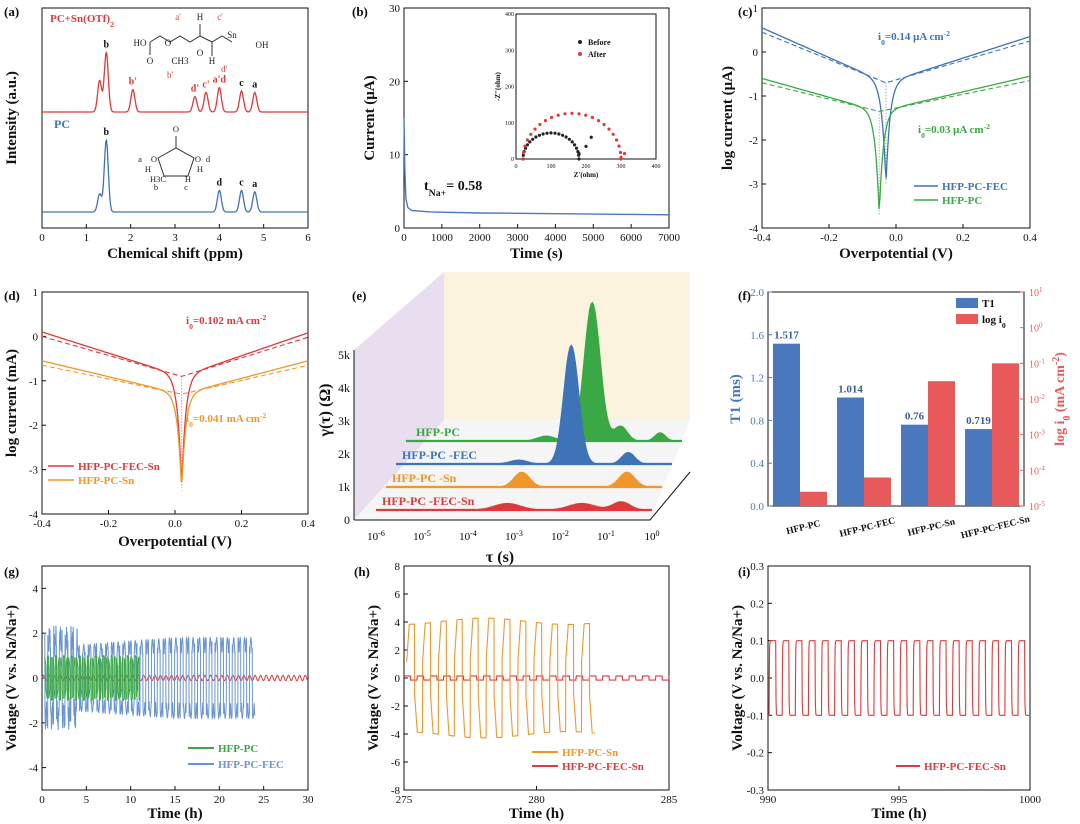  What do you see at coordinates (438, 432) in the screenshot?
I see `series-label: HFP-PC` at bounding box center [438, 432].